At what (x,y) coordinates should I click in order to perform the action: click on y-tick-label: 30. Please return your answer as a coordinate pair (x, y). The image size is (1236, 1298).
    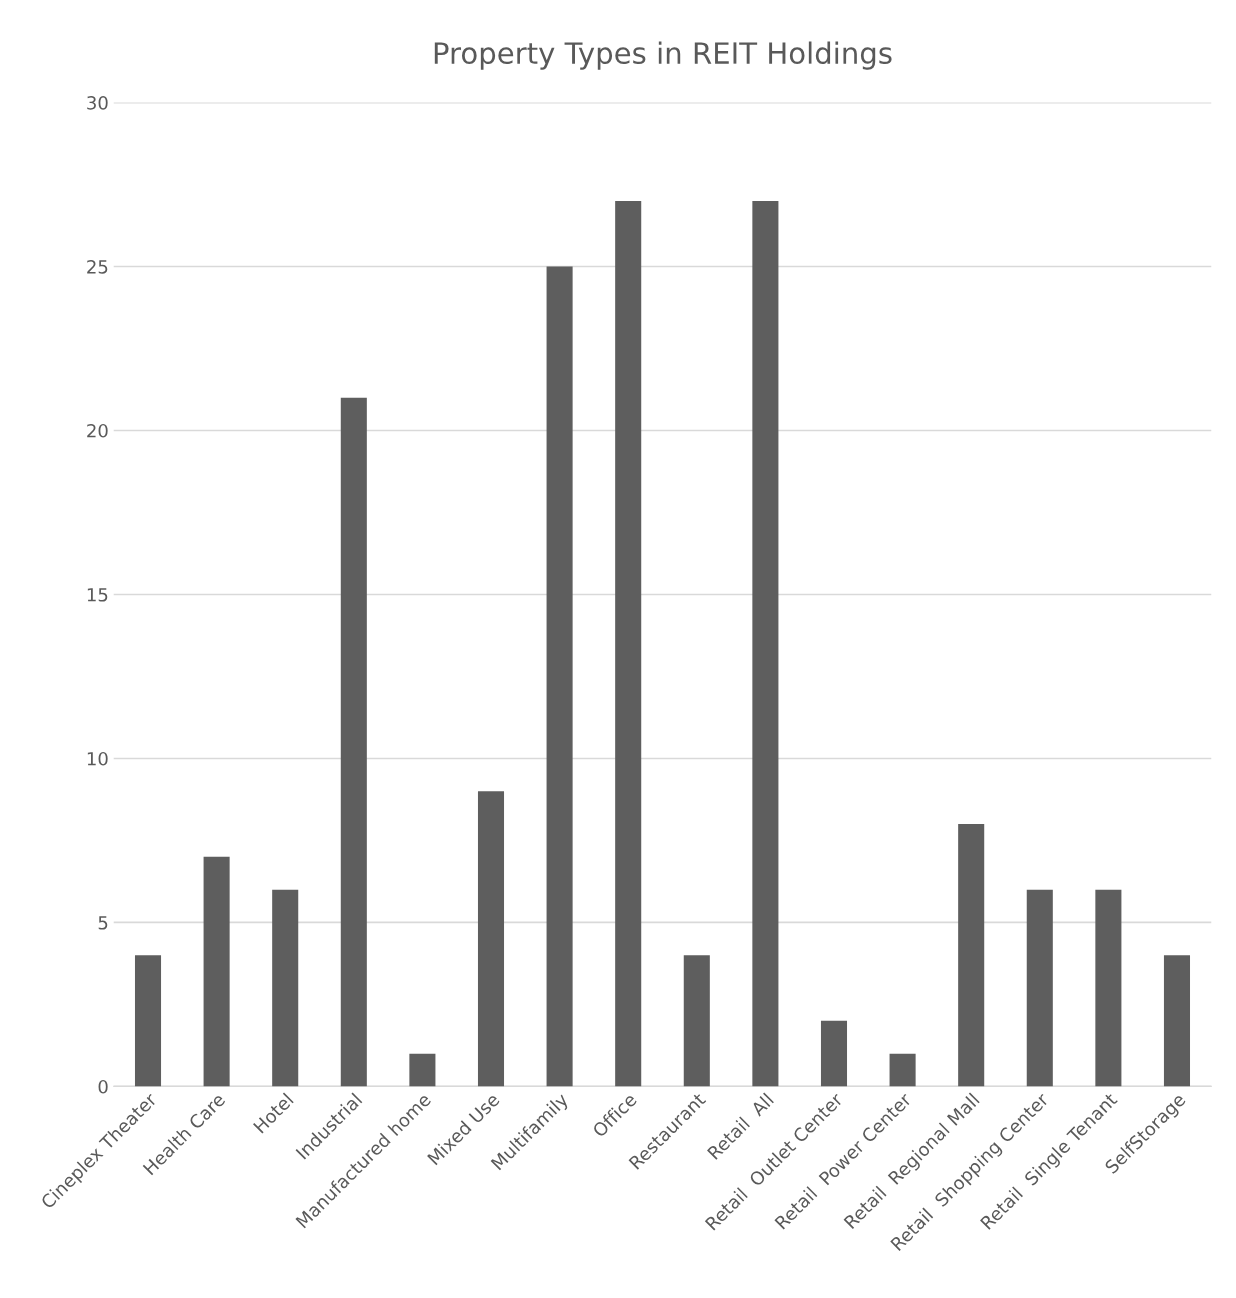
    Looking at the image, I should click on (97, 103).